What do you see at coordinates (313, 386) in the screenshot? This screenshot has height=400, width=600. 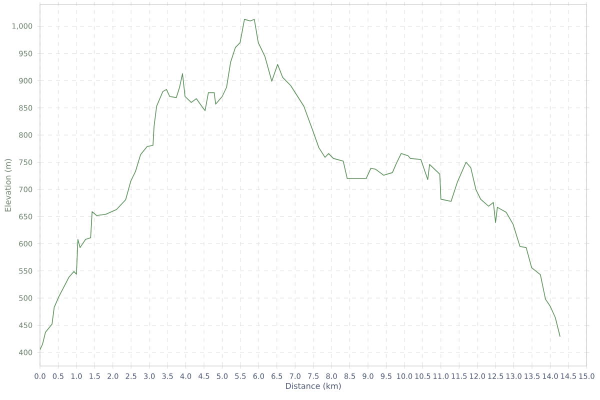 I see `x-axis-title: Distance (km)` at bounding box center [313, 386].